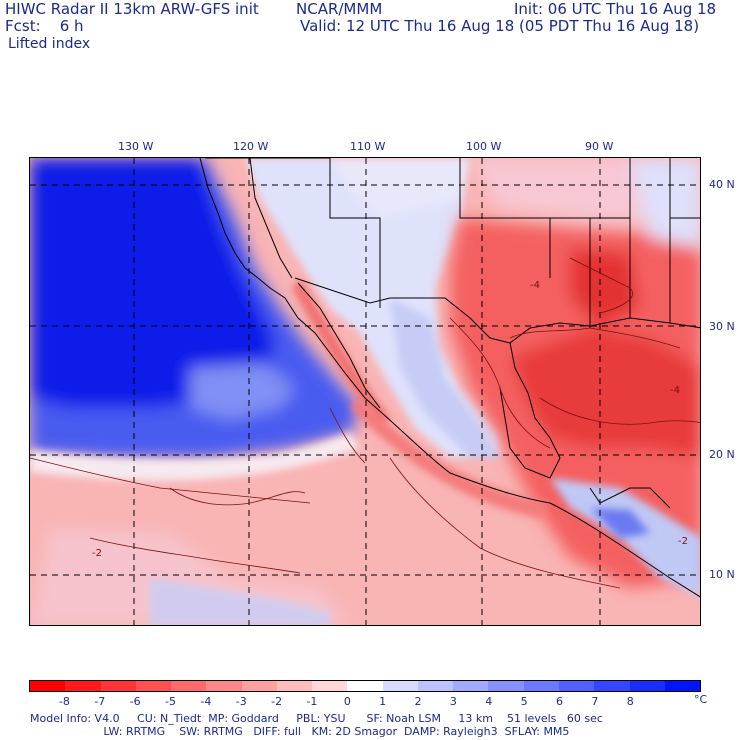 Image resolution: width=740 pixels, height=740 pixels. What do you see at coordinates (206, 701) in the screenshot?
I see `colorbar-tick-label: -4` at bounding box center [206, 701].